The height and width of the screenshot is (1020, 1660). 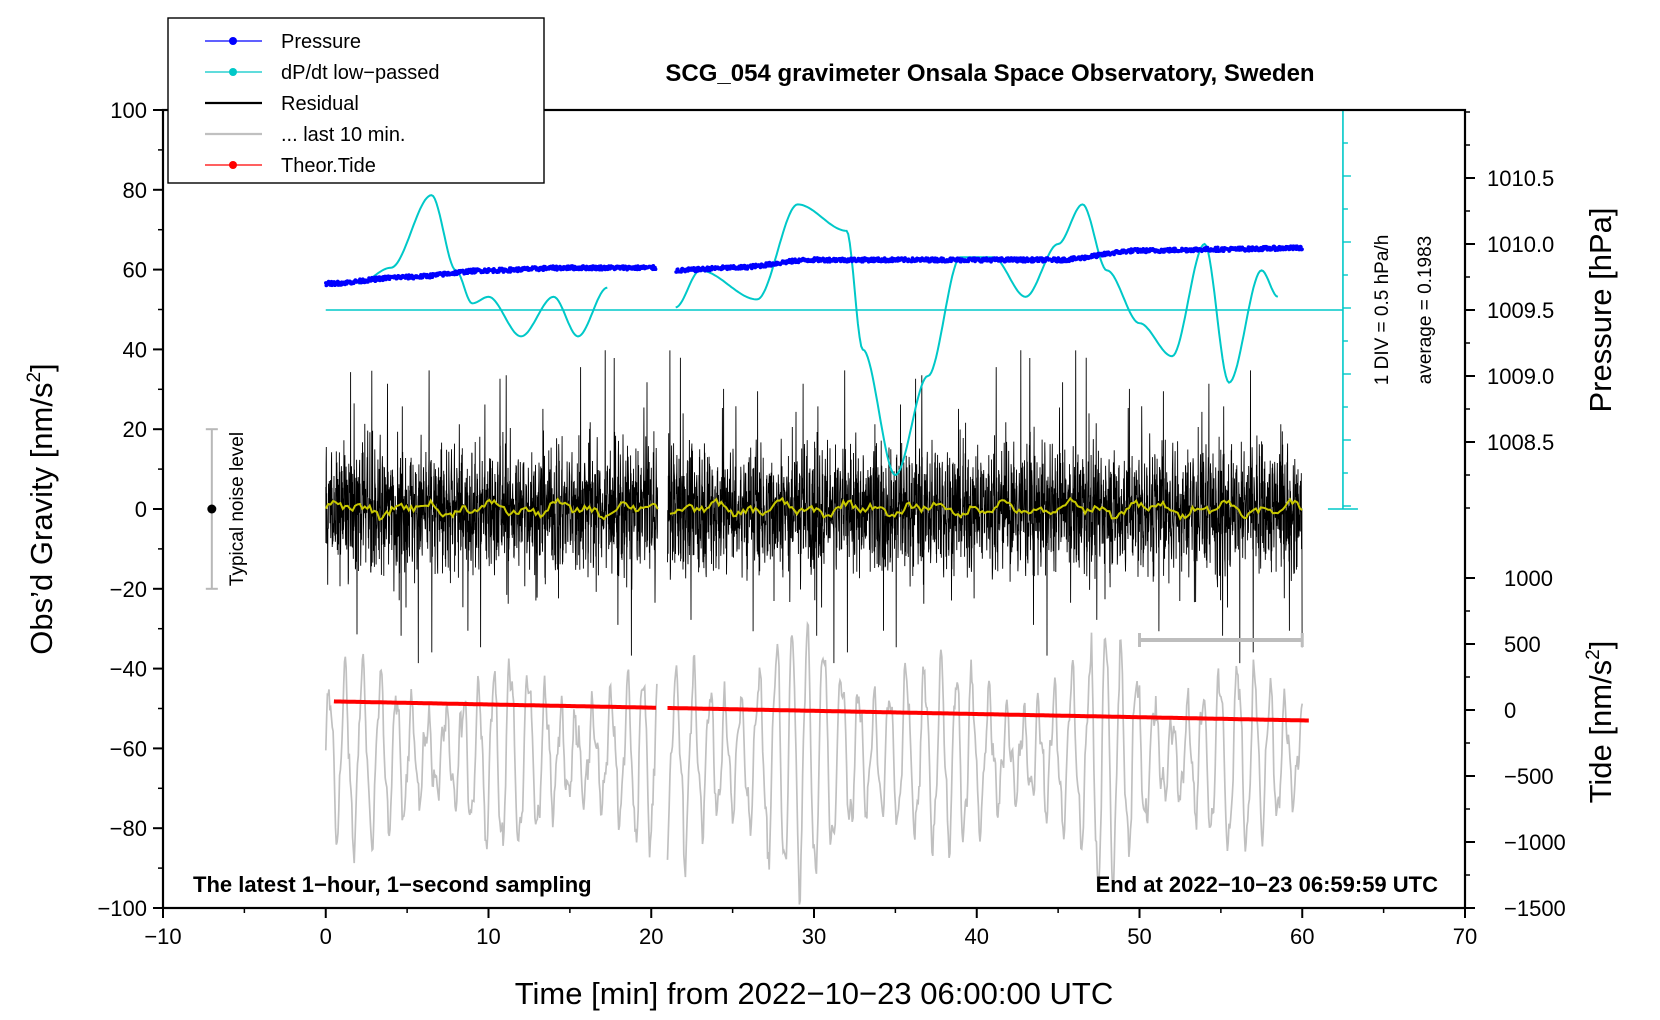 What do you see at coordinates (212, 509) in the screenshot?
I see `noise-center-dot` at bounding box center [212, 509].